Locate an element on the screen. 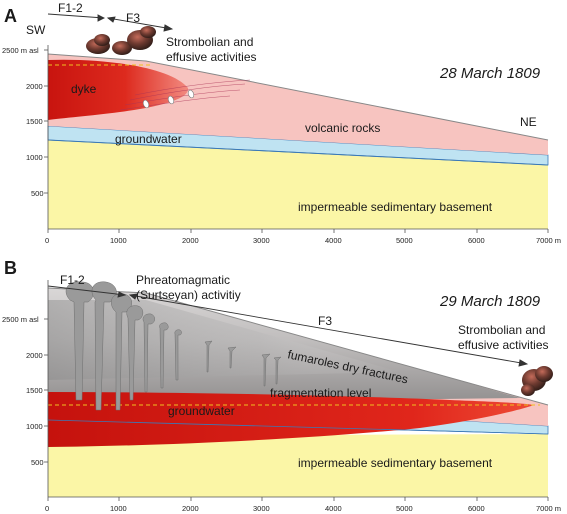  panel-a-ne-label: NE is located at coordinates (528, 122).